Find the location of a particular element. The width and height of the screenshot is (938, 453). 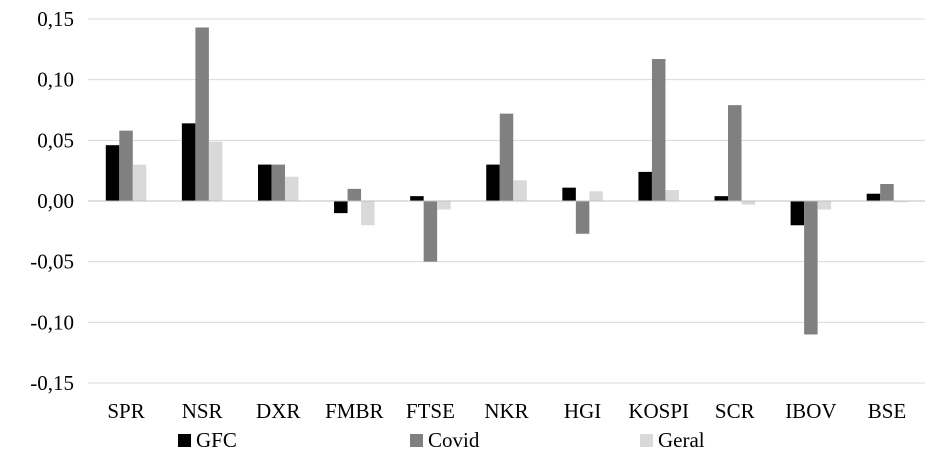

x-category-label: DXR is located at coordinates (278, 411).